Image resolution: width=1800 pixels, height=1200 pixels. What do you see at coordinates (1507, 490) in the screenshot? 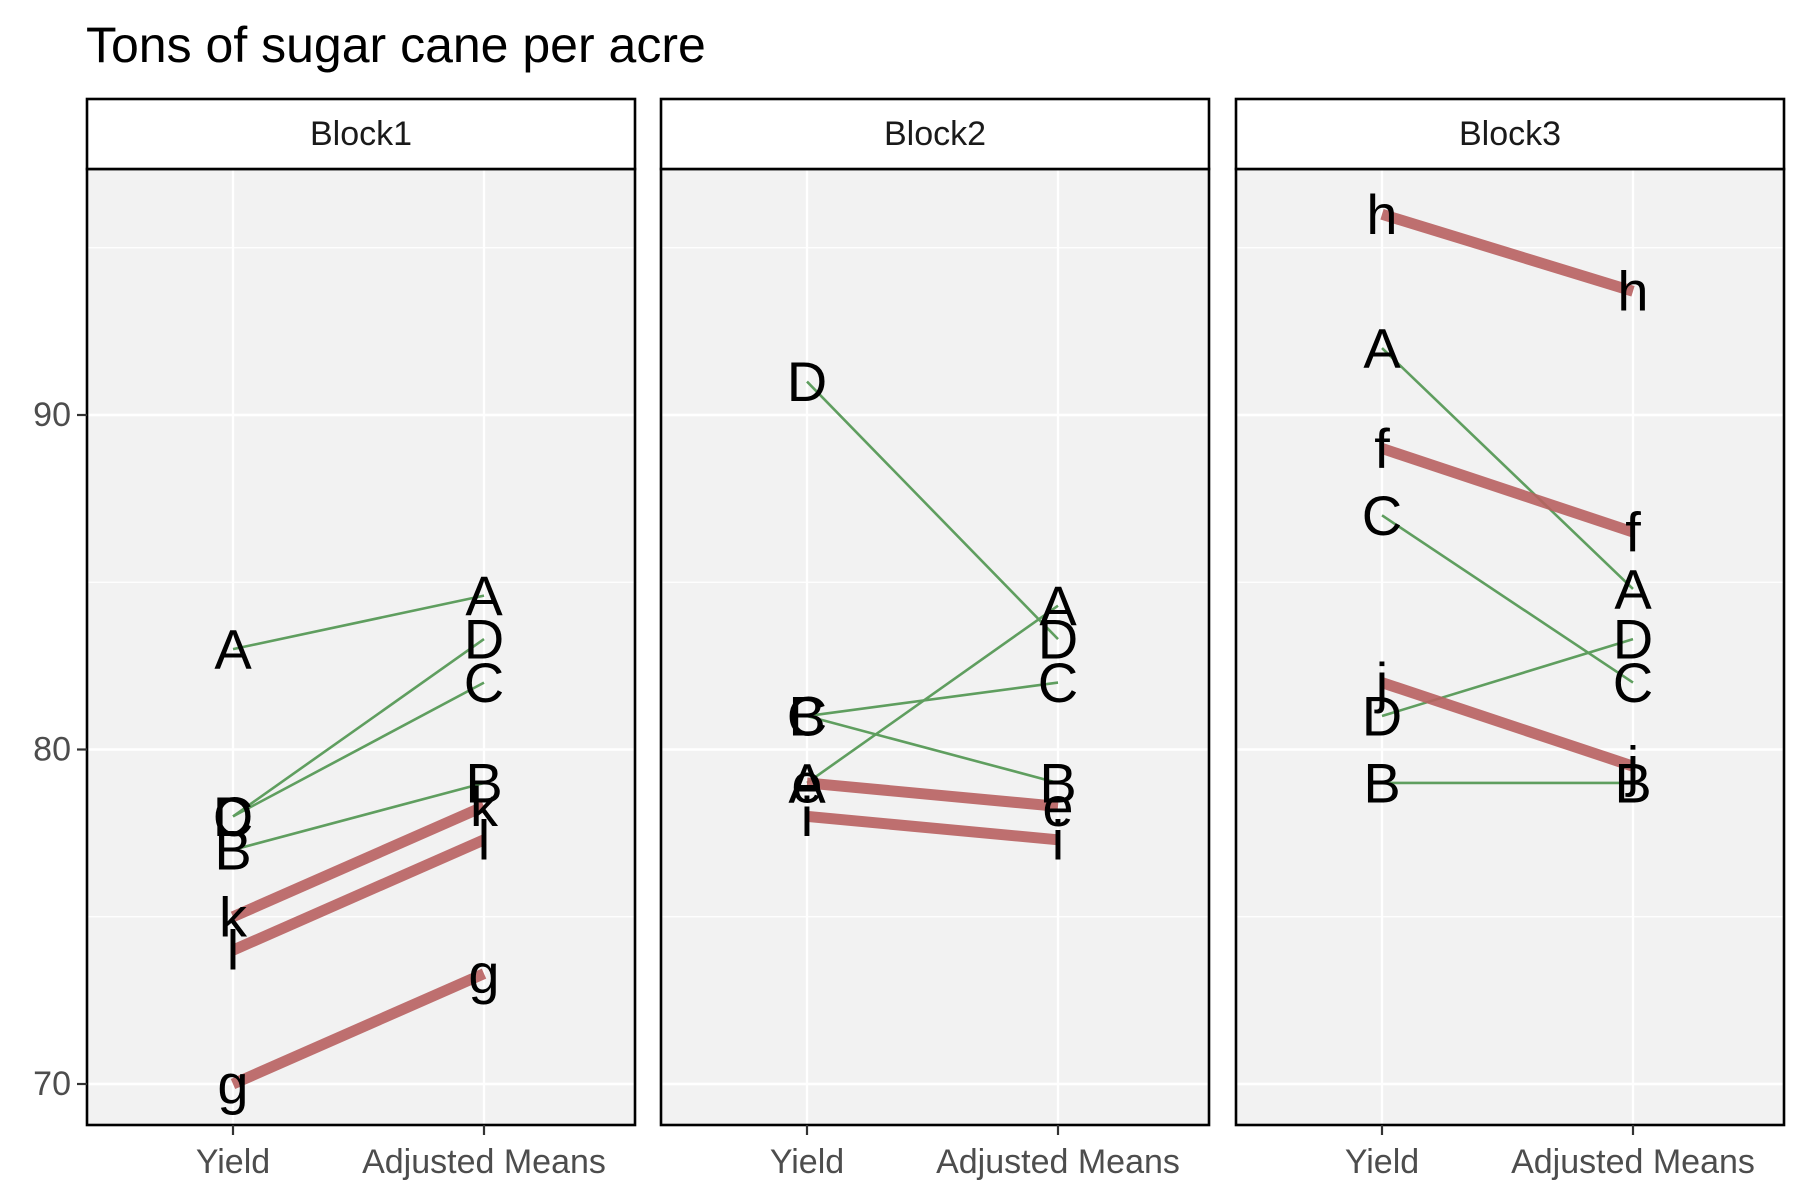
I see `series-line-f` at bounding box center [1507, 490].